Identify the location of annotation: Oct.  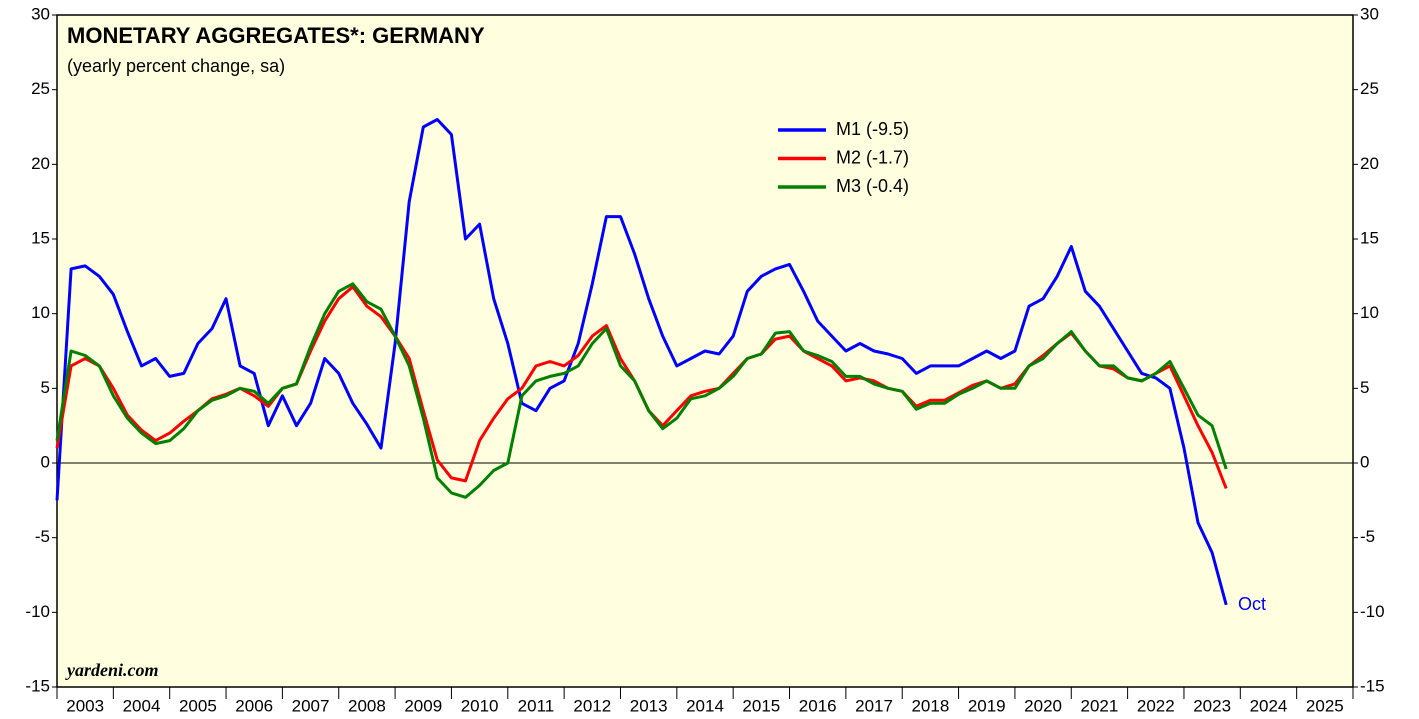
(1252, 604).